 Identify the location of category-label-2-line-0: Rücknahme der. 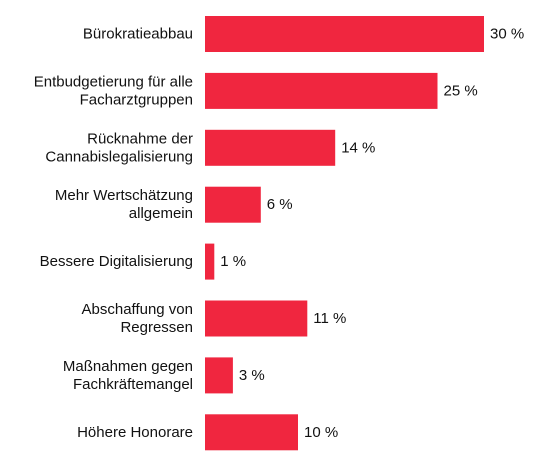
(140, 138).